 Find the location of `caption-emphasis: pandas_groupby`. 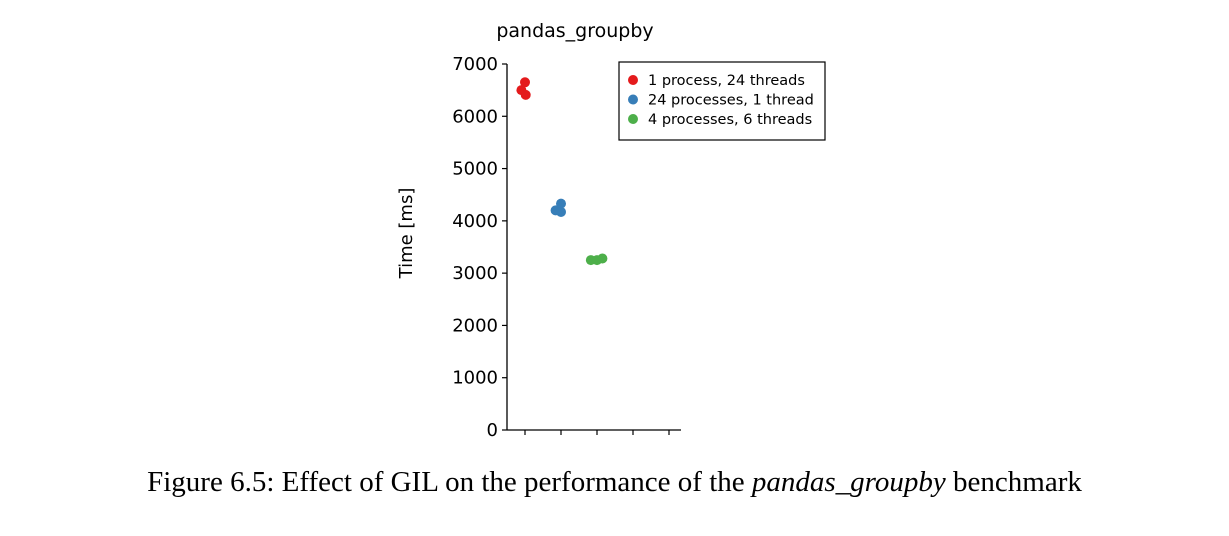

caption-emphasis: pandas_groupby is located at coordinates (848, 482).